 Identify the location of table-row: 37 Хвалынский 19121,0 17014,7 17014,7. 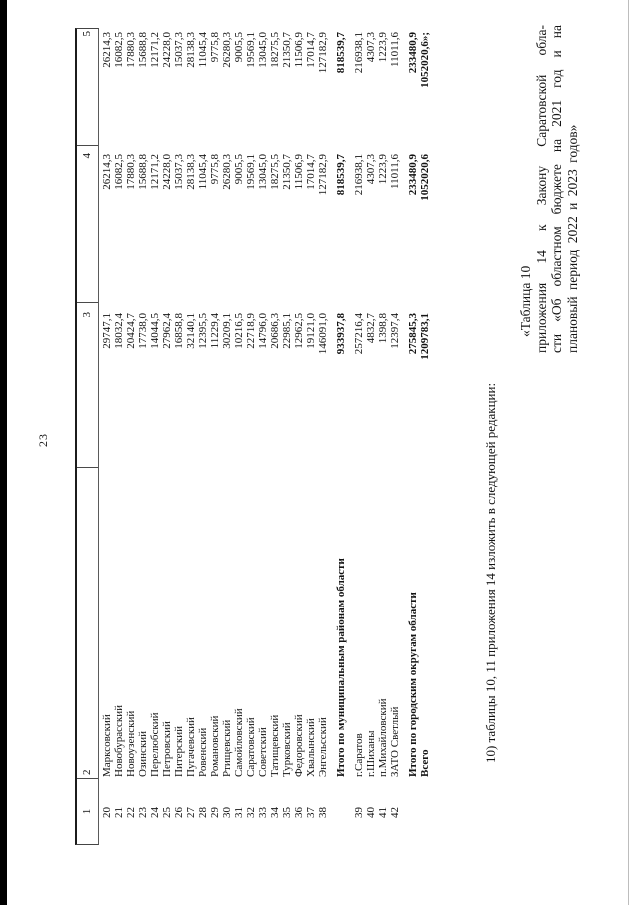
(311, 436).